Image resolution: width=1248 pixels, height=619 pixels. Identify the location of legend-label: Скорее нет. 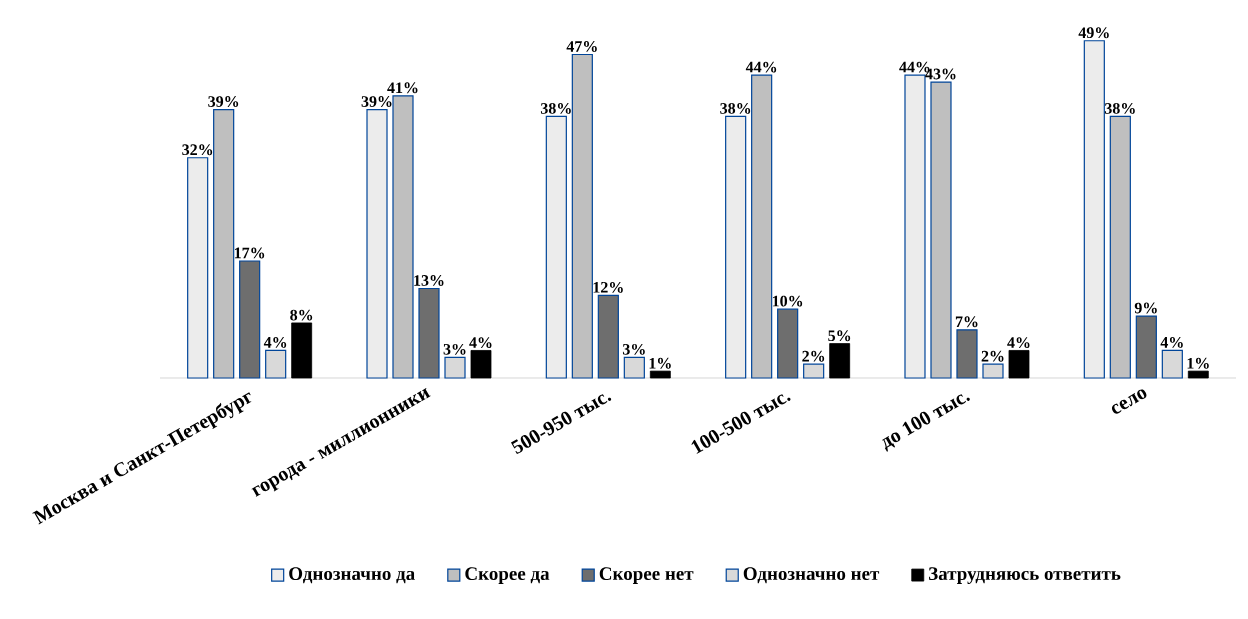
(646, 575).